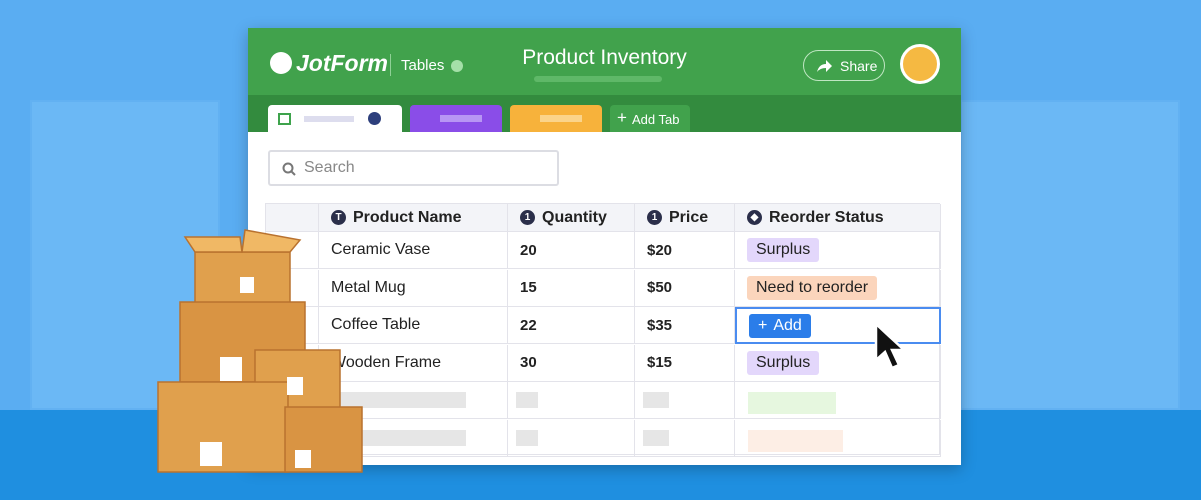 The height and width of the screenshot is (500, 1201). Describe the element at coordinates (571, 325) in the screenshot. I see `table-cell: 22` at that location.